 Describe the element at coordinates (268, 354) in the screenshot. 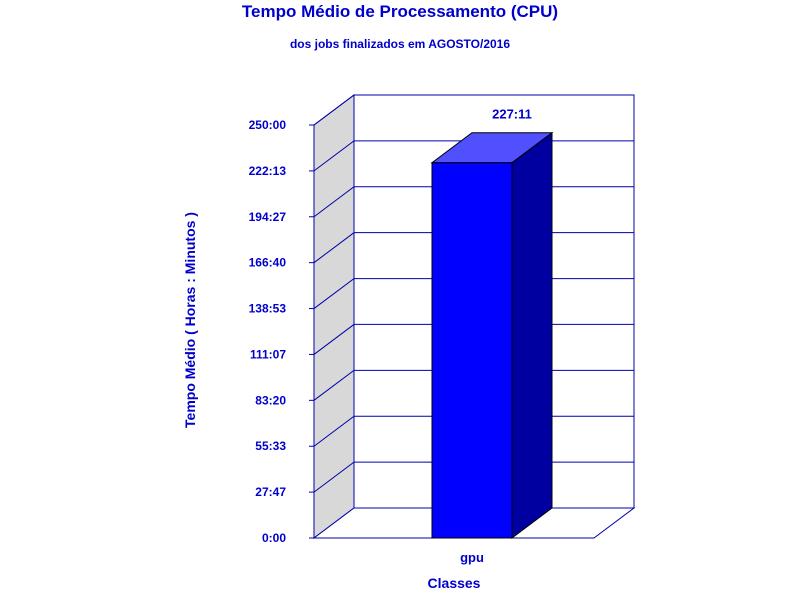

I see `y-tick-label: 111:07` at that location.